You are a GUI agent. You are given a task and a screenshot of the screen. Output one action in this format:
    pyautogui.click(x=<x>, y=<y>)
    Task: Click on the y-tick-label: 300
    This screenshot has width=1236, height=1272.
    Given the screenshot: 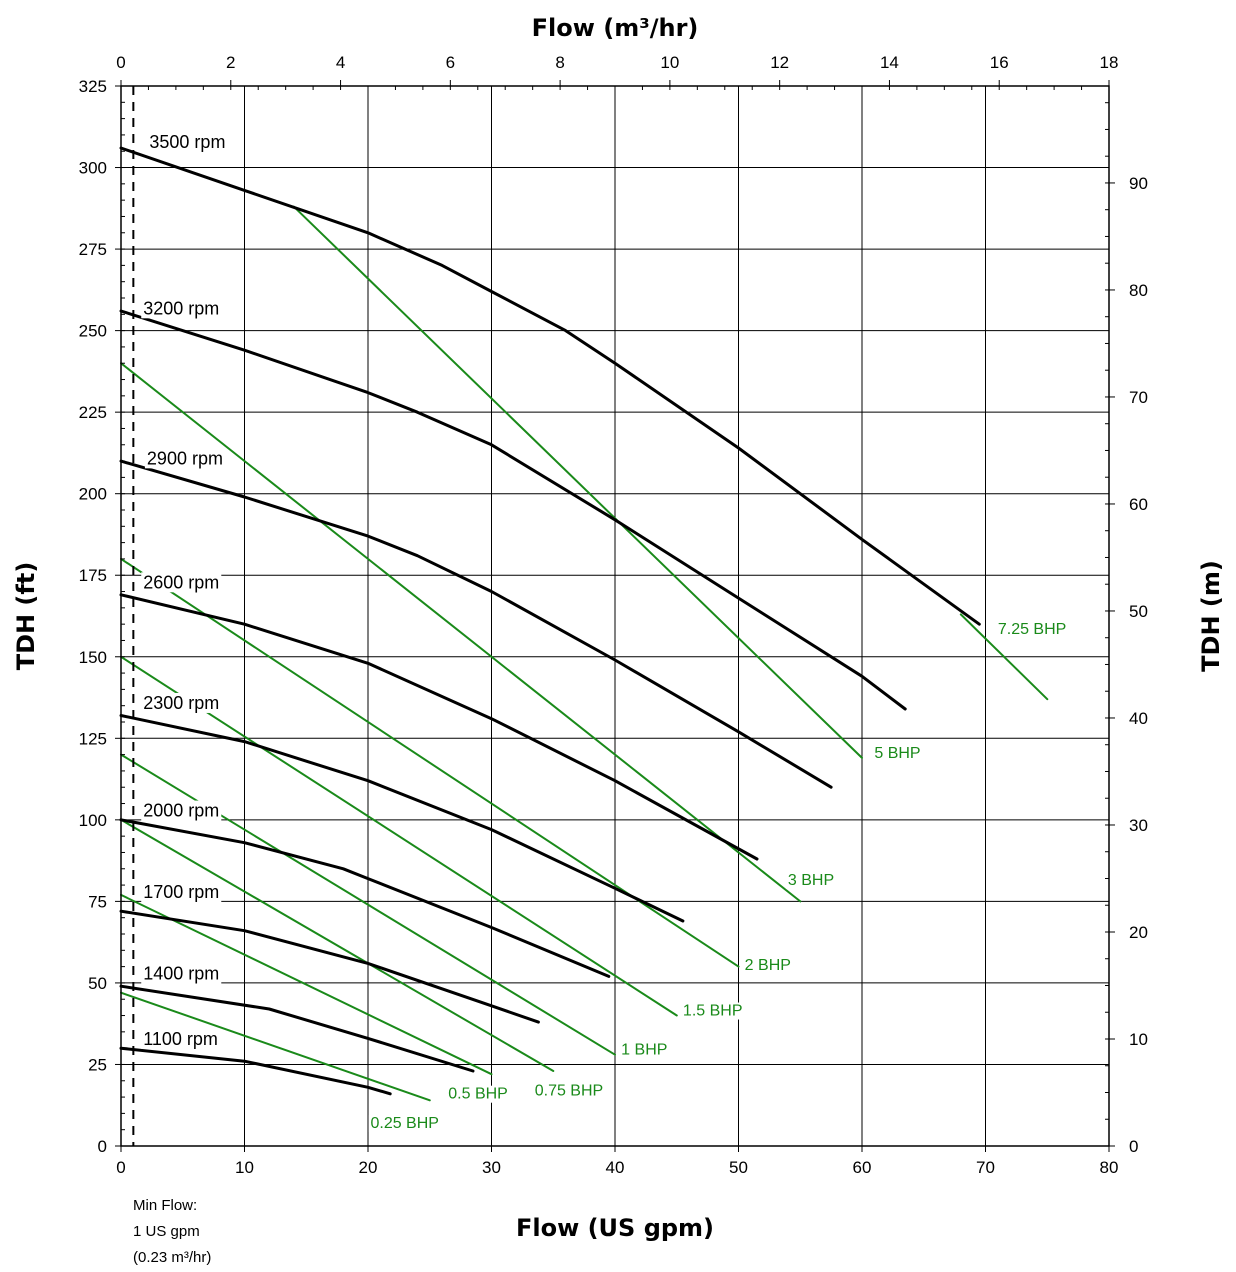 What is the action you would take?
    pyautogui.click(x=93, y=168)
    